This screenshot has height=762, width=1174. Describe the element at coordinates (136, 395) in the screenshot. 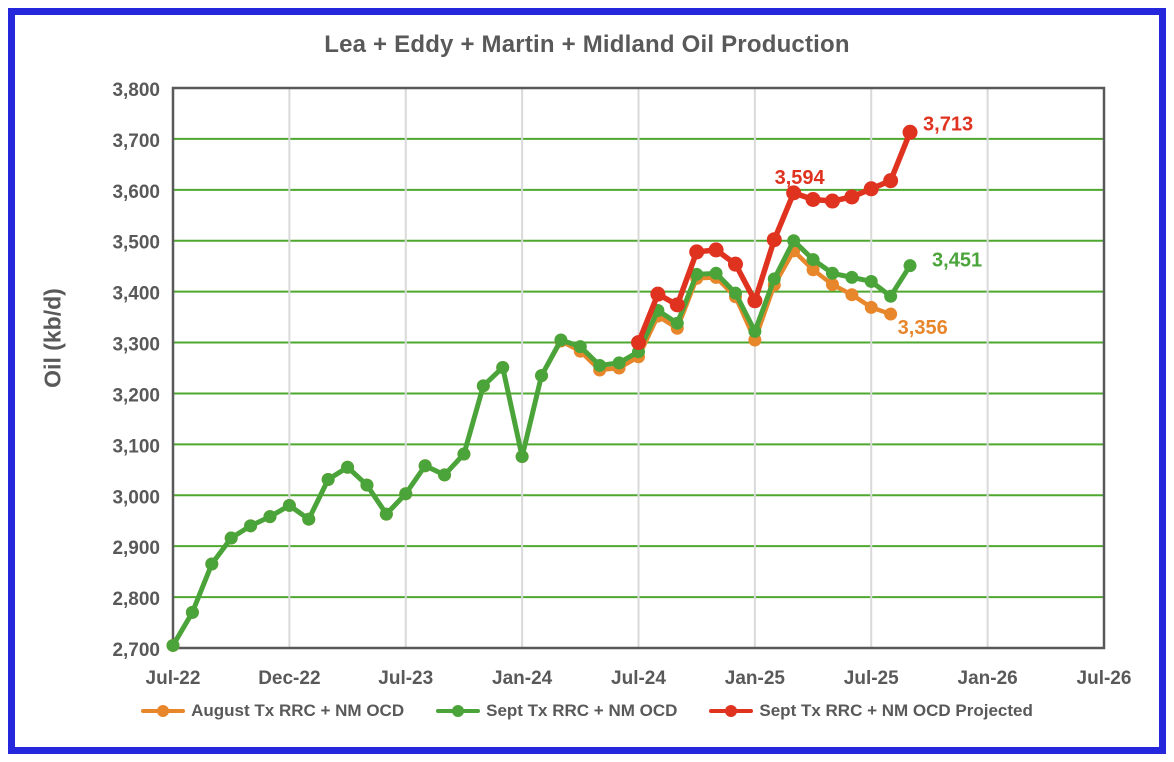

I see `y-tick-label: 3,200` at that location.